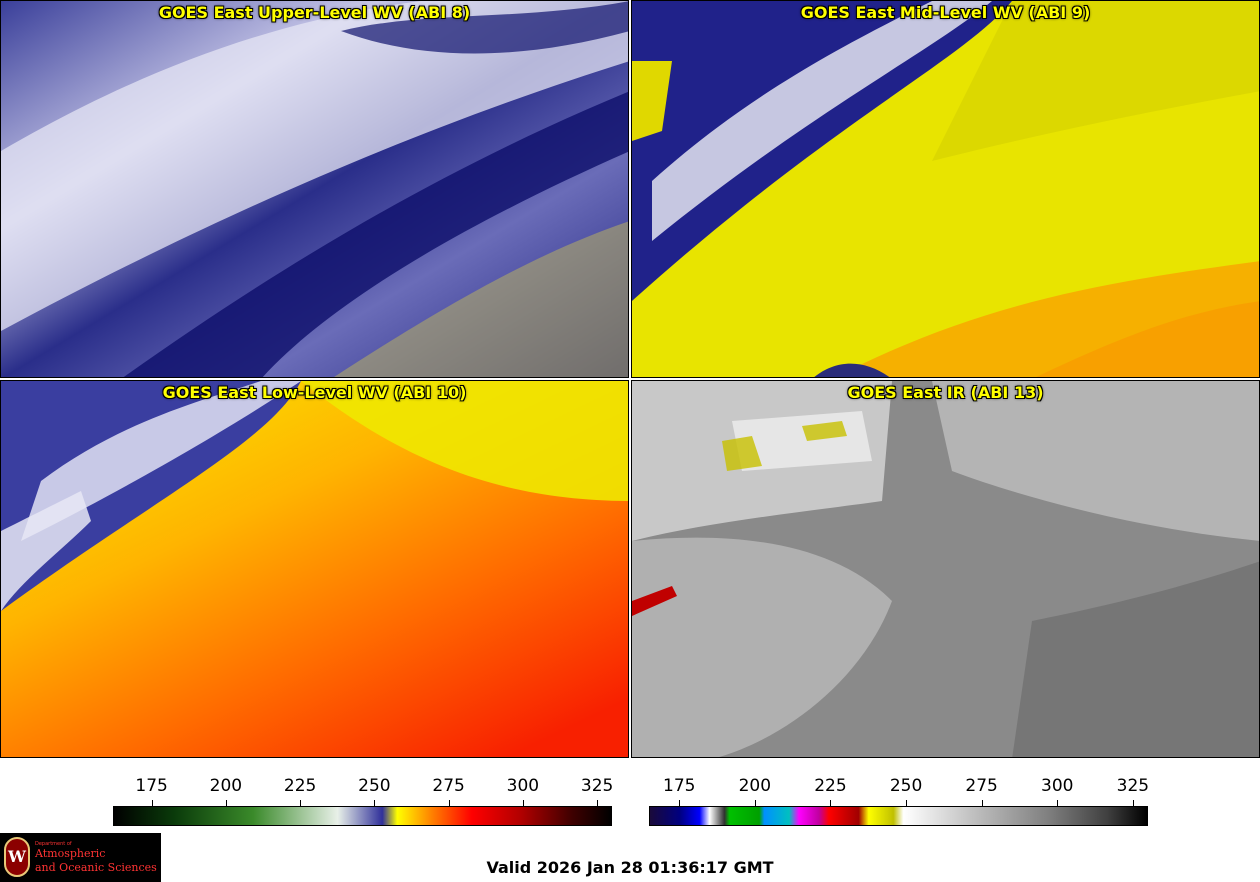 The image size is (1260, 882). I want to click on panel-title: GOES East Low-Level WV (ABI 10), so click(314, 392).